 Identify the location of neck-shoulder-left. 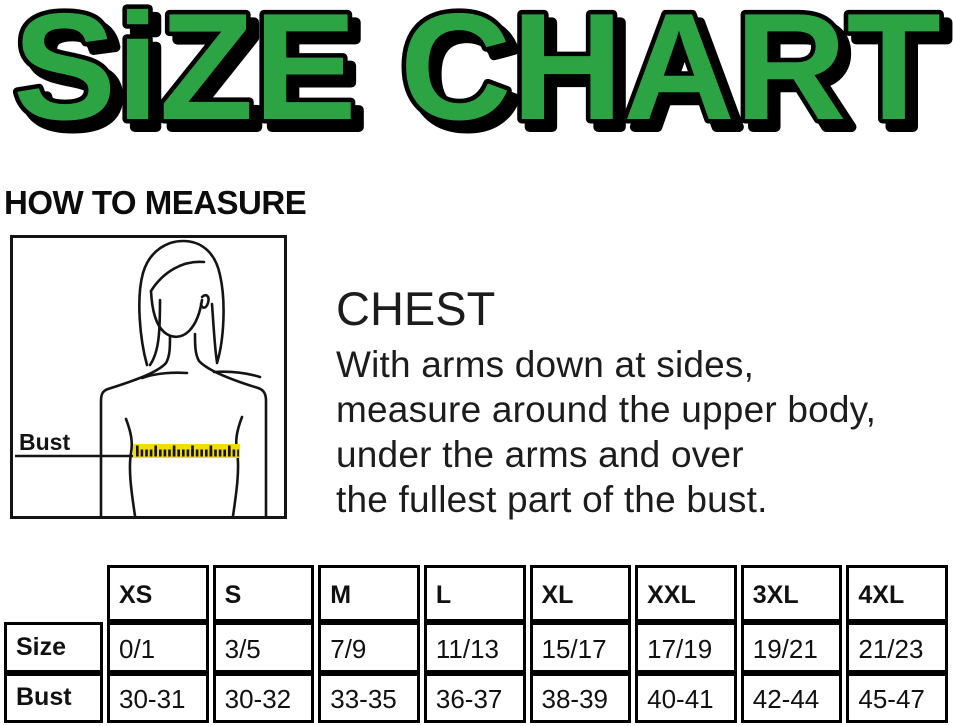
(135, 425).